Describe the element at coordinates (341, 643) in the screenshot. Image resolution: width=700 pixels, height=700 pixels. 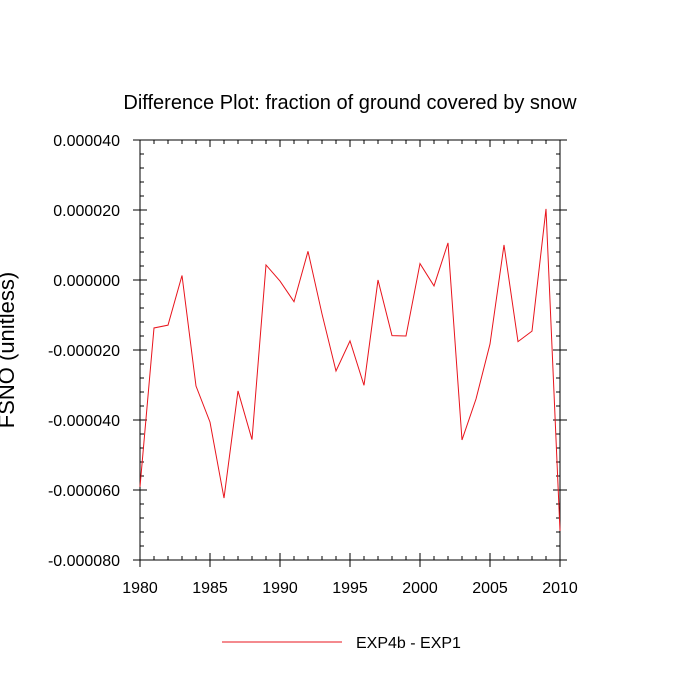
I see `legend: EXP4b - EXP1` at that location.